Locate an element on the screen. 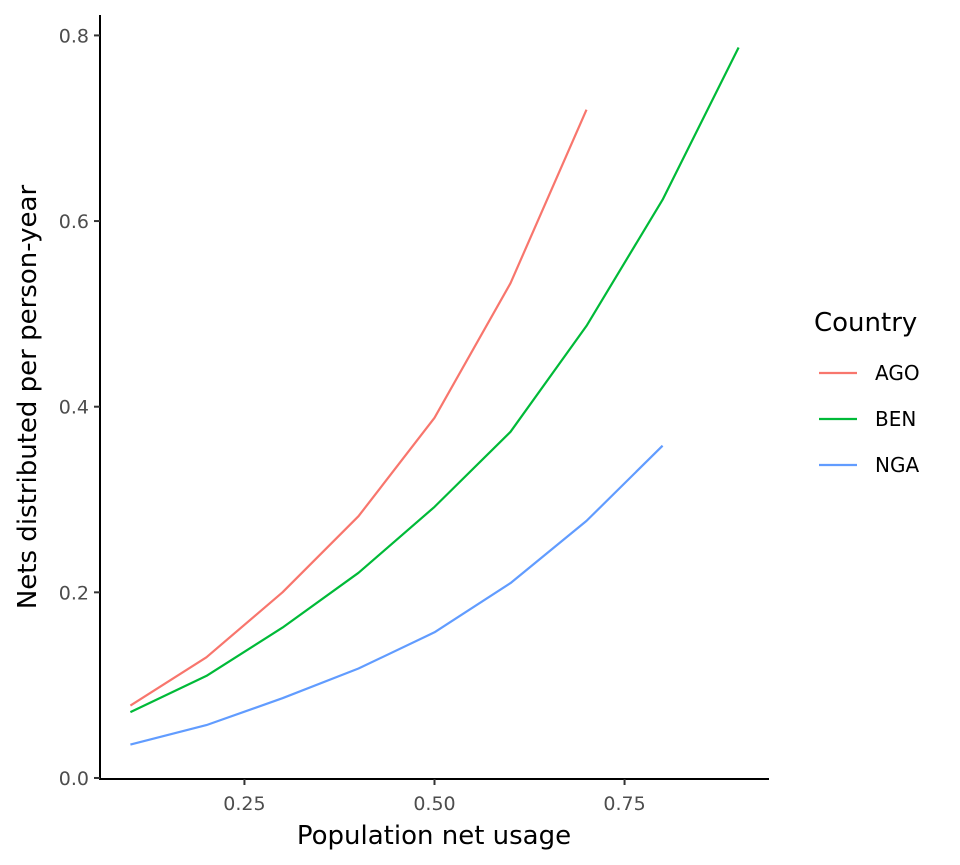  legend-label: AGO is located at coordinates (897, 373).